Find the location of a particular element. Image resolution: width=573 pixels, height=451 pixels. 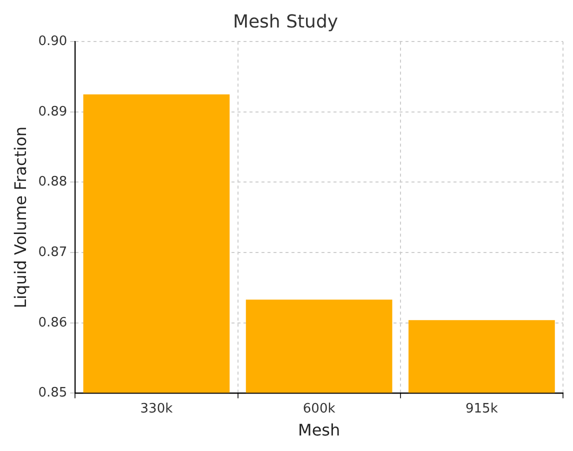

y-tick-label: 0.85 is located at coordinates (53, 393).